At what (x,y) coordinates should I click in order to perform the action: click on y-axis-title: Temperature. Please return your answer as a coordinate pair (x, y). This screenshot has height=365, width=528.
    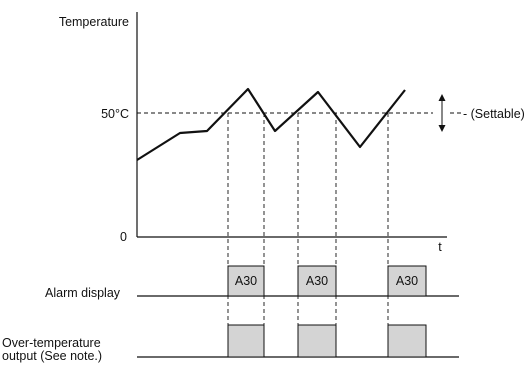
    Looking at the image, I should click on (94, 22).